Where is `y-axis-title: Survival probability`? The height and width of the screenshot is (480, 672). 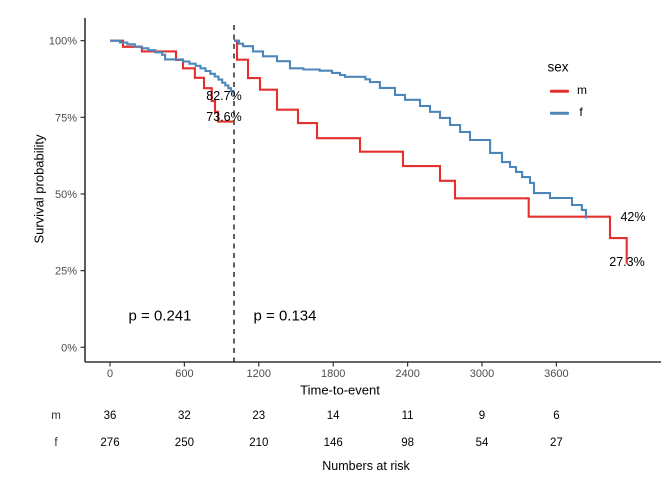
y-axis-title: Survival probability is located at coordinates (39, 189).